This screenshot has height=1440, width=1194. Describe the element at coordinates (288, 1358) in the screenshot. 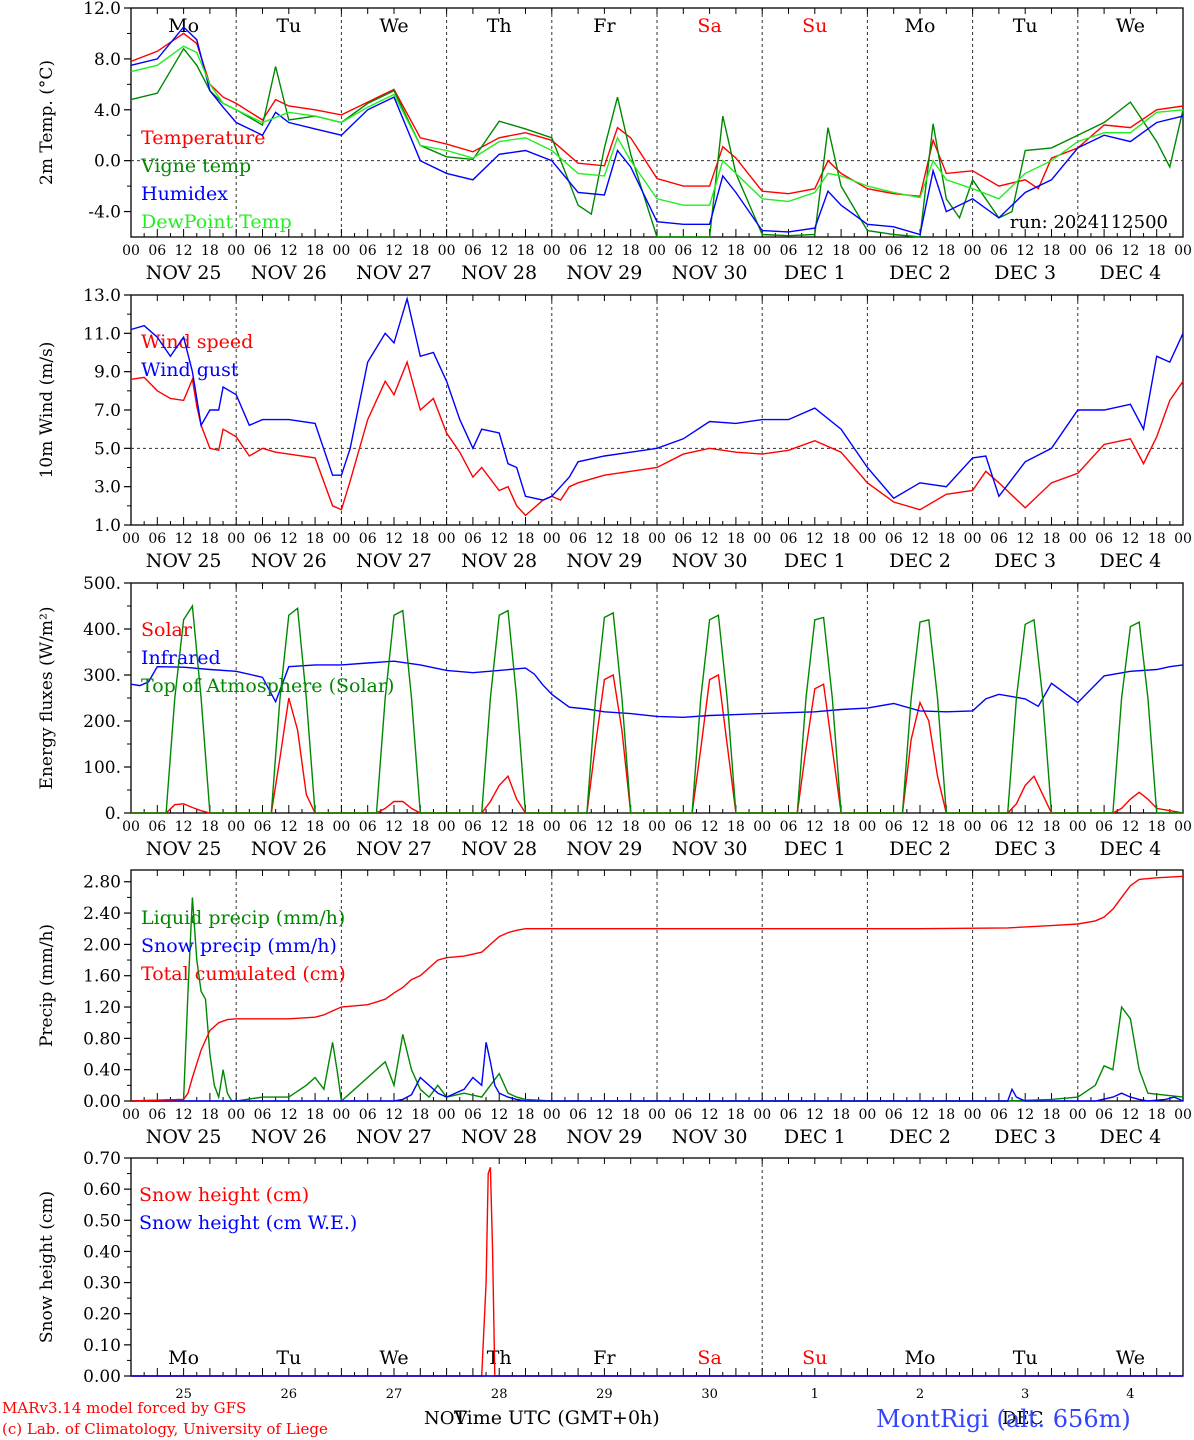

I see `weekday-label: Tu` at that location.